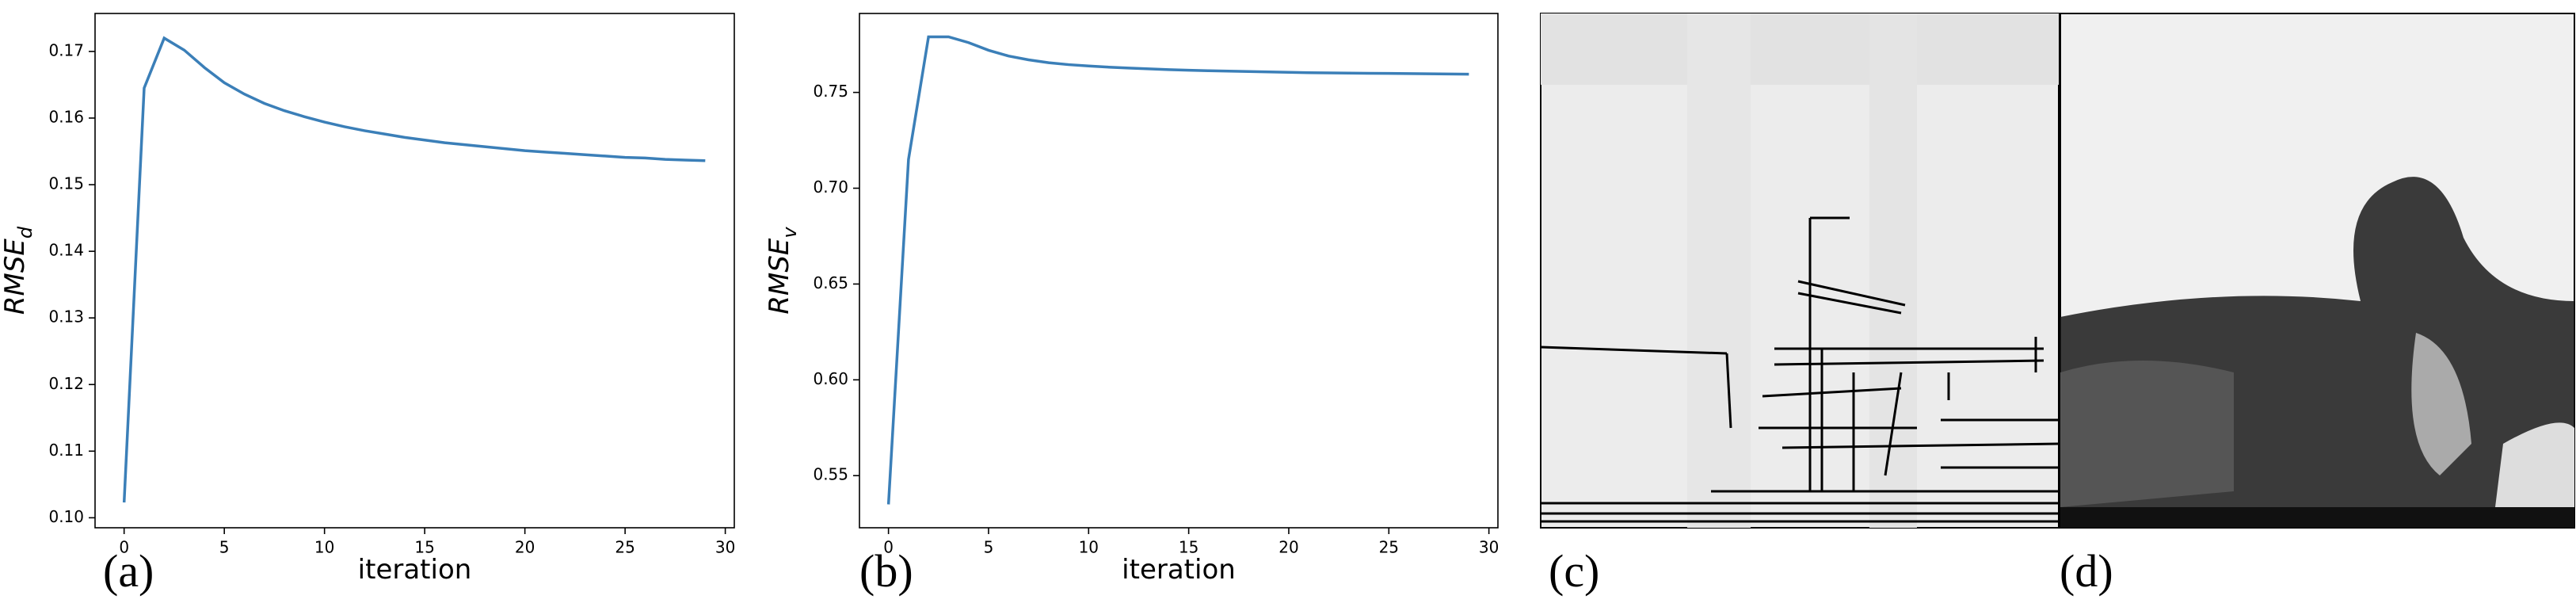 The height and width of the screenshot is (607, 2576). Describe the element at coordinates (66, 49) in the screenshot. I see `y-tick-label: 0.17` at that location.